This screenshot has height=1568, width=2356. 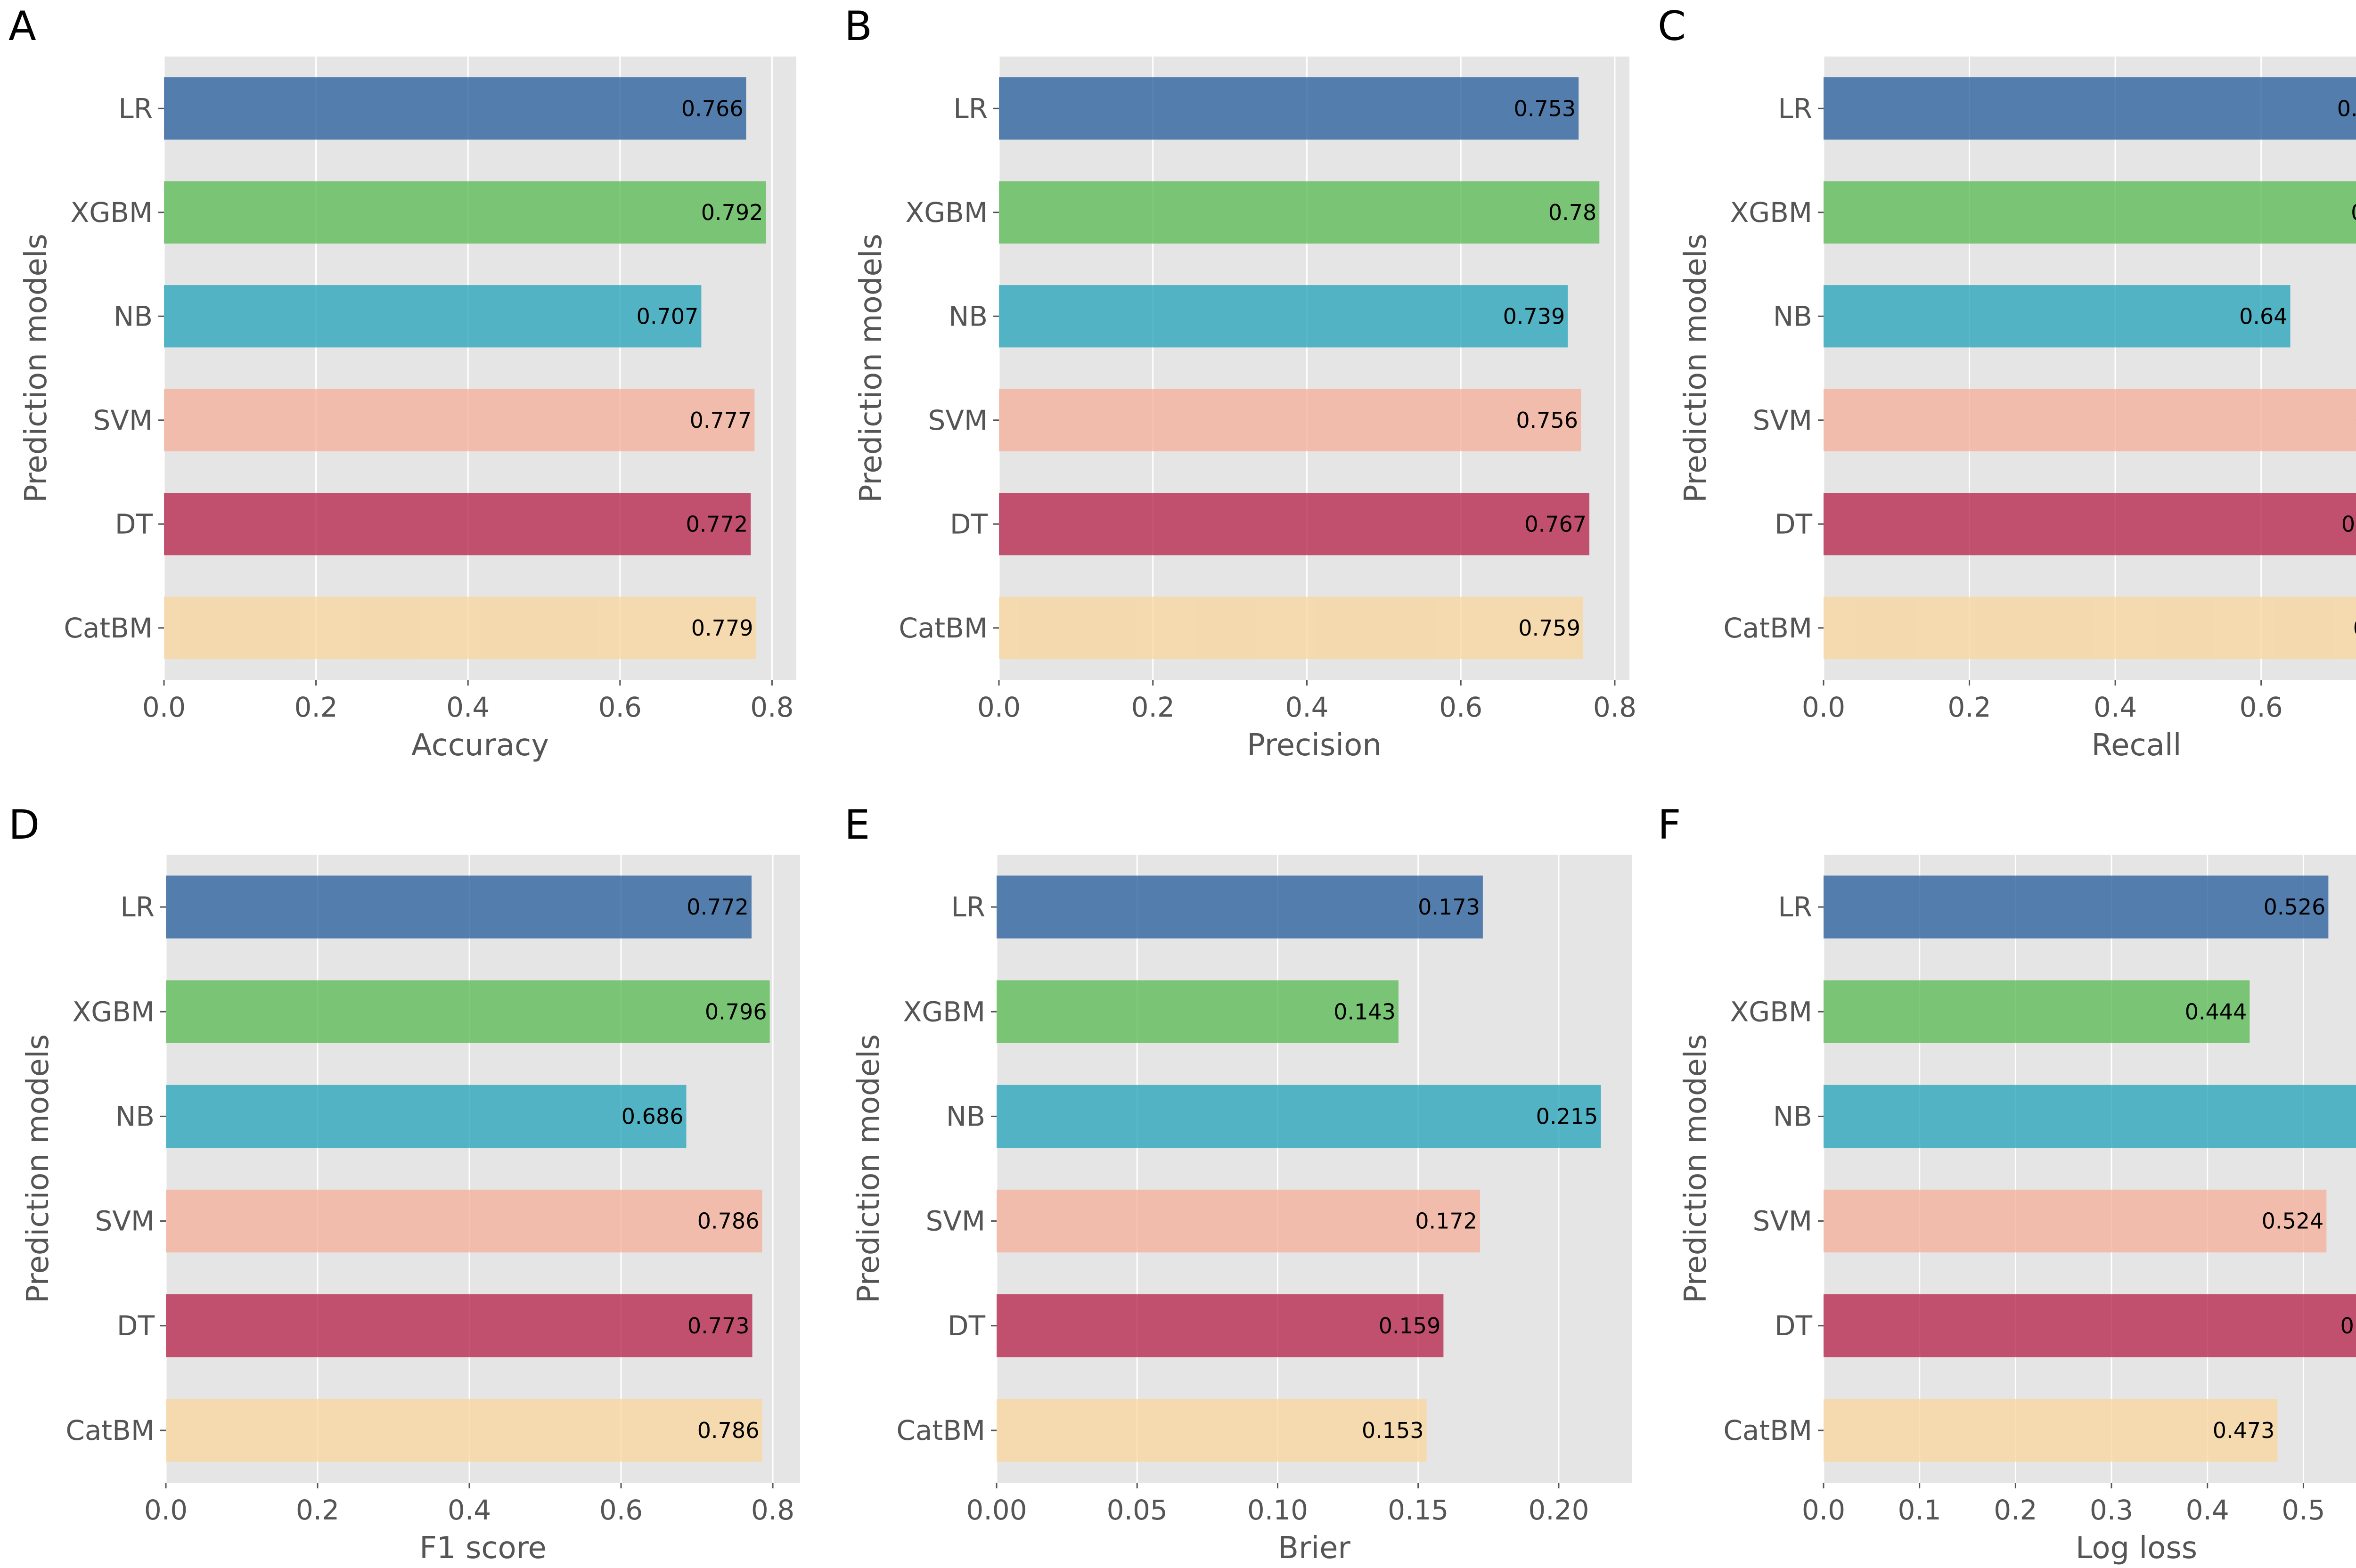 I want to click on x-tick-label: 0.2, so click(x=315, y=707).